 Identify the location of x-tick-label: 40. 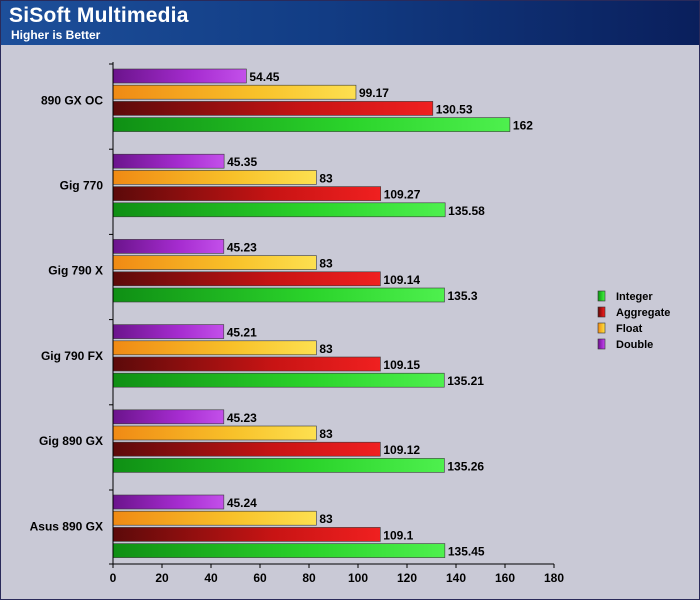
(211, 578).